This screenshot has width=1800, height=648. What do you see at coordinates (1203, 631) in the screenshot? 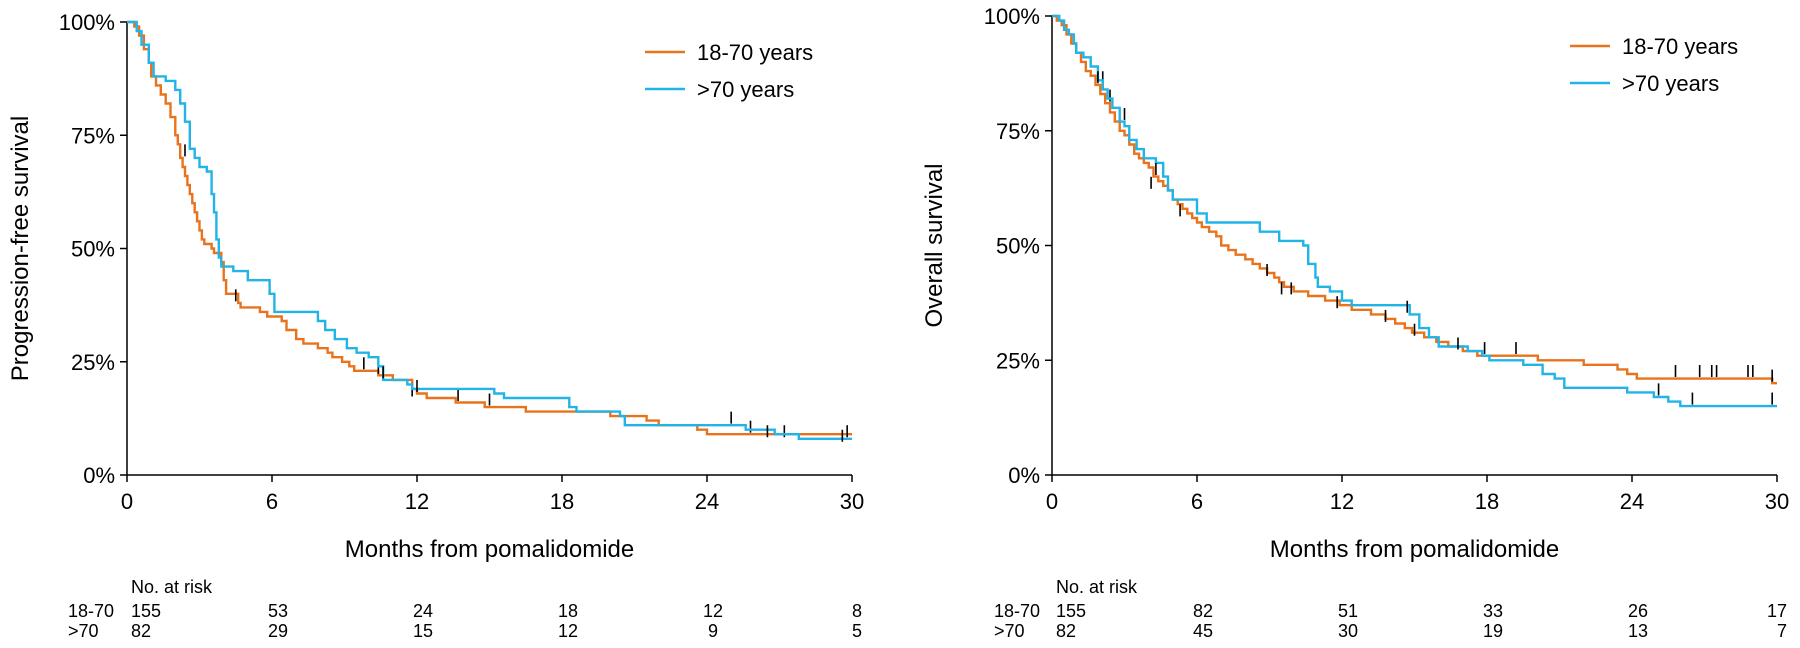
I see `risk-value: 45` at bounding box center [1203, 631].